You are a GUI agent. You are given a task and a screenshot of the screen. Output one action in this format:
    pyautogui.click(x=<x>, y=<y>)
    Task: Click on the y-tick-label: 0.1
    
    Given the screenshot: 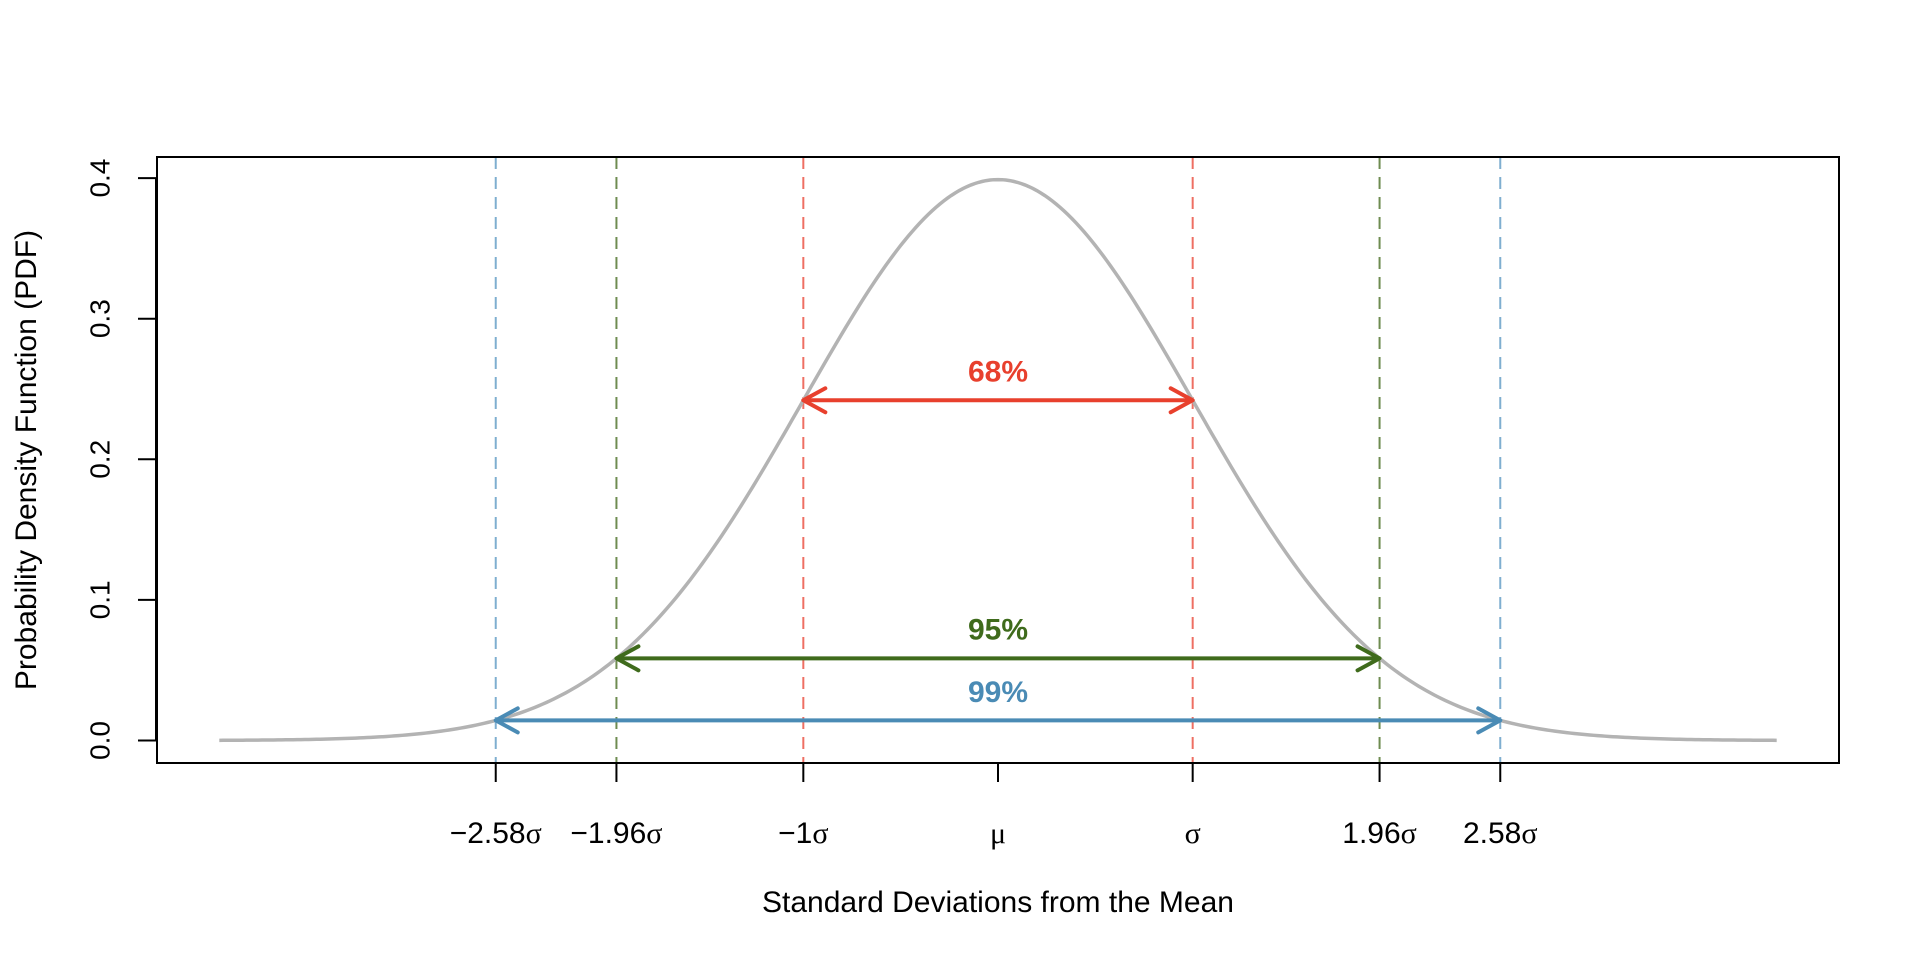 What is the action you would take?
    pyautogui.click(x=100, y=599)
    